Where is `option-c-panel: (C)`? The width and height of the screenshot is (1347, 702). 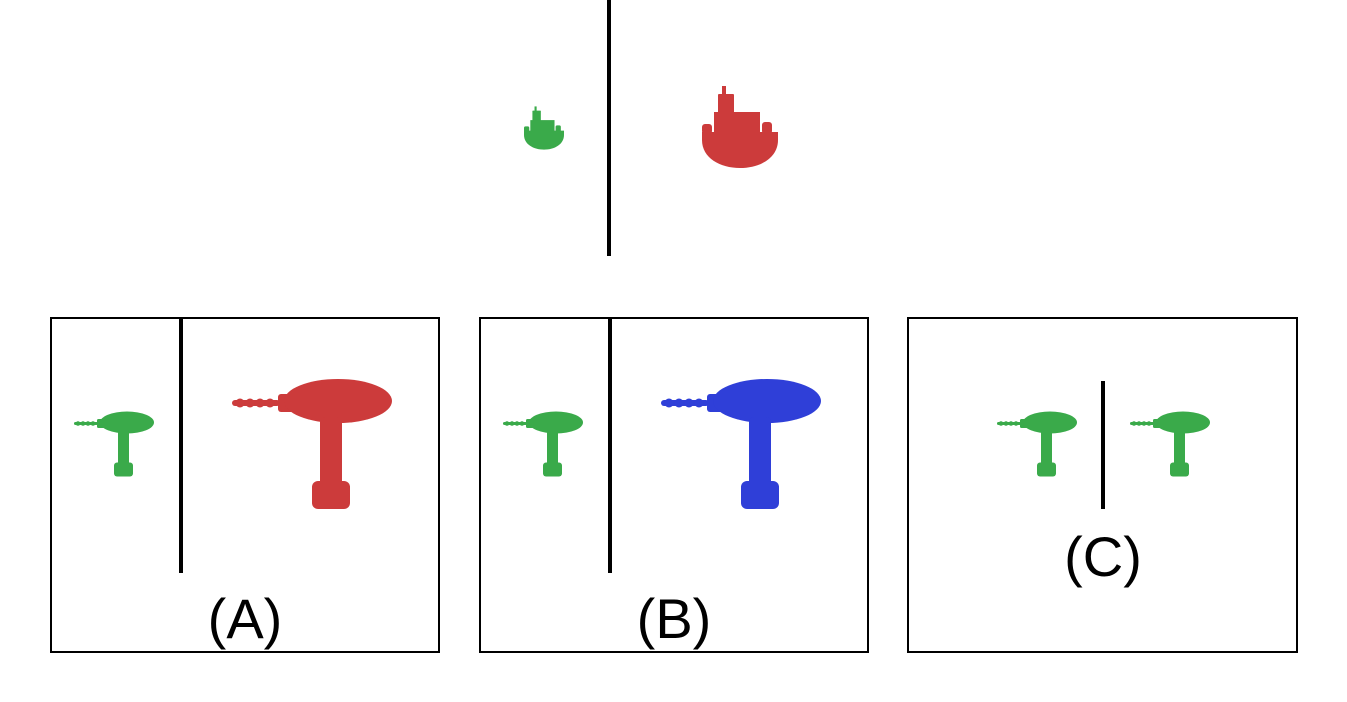
option-c-panel: (C) is located at coordinates (1102, 485).